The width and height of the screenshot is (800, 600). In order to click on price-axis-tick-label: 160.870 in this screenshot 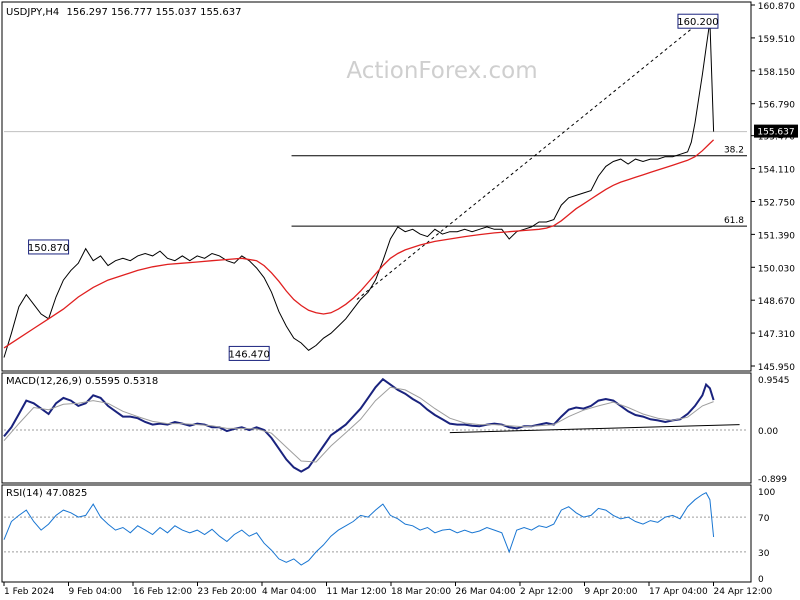, I will do `click(776, 7)`.